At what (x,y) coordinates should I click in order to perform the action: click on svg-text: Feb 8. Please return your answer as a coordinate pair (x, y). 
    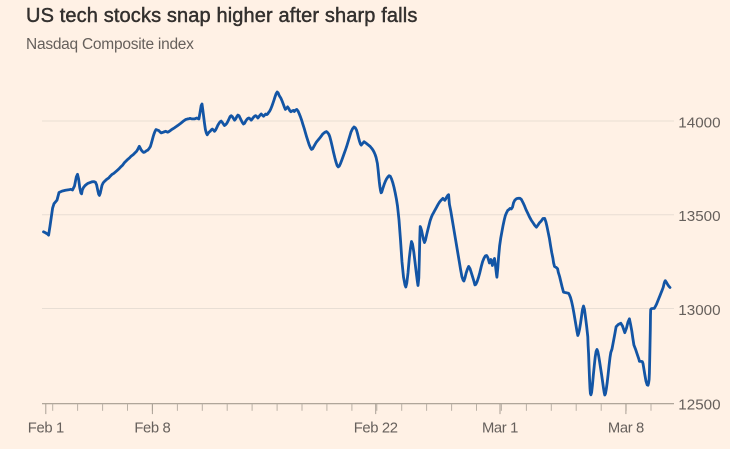
    Looking at the image, I should click on (152, 428).